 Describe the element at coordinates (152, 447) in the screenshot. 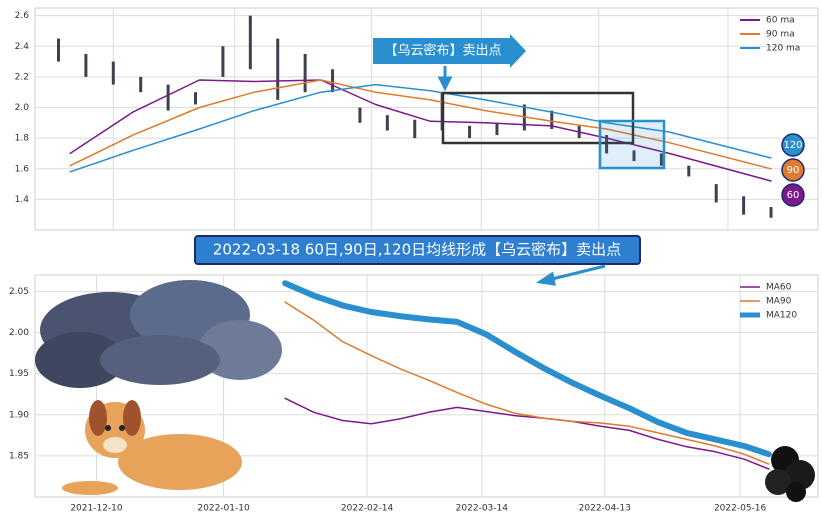

I see `dog-illustration` at that location.